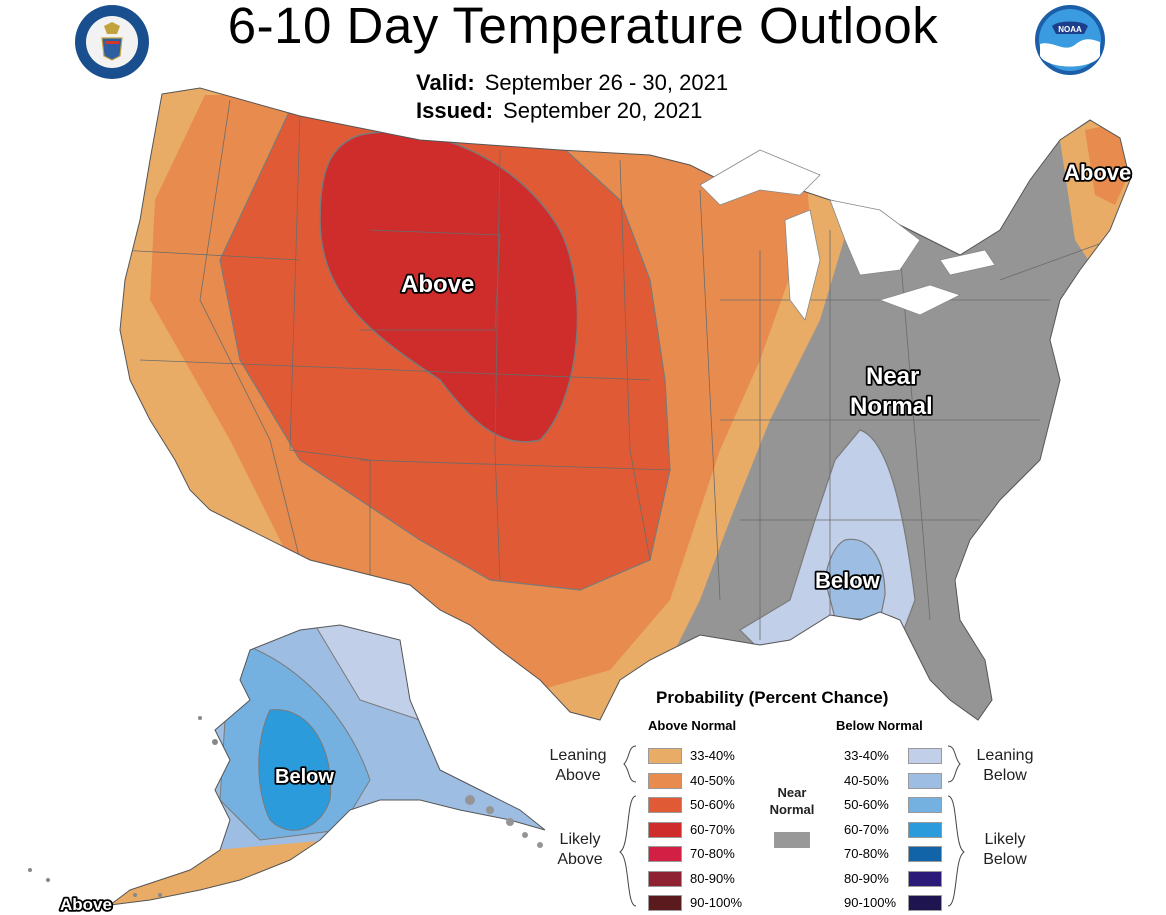 The image size is (1166, 915). I want to click on legend-row-above-3: 60-70%, so click(800, 829).